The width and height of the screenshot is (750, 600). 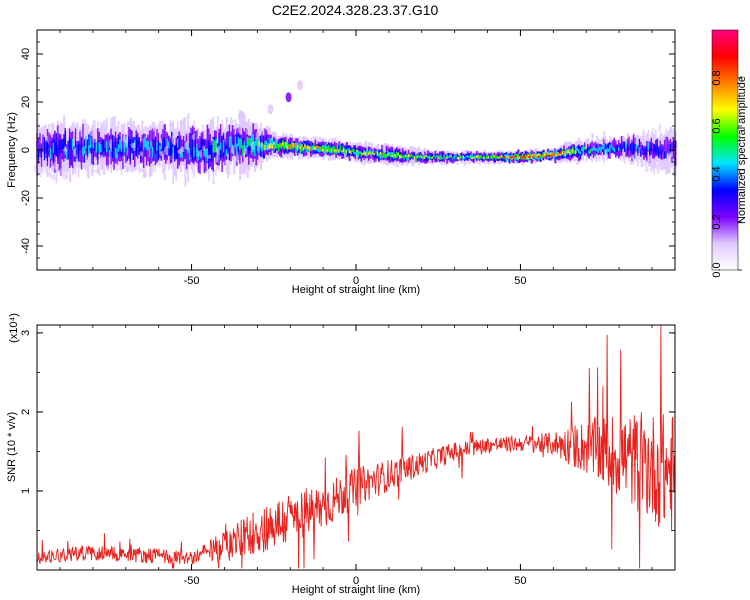 What do you see at coordinates (240, 116) in the screenshot?
I see `spectrogram-blob` at bounding box center [240, 116].